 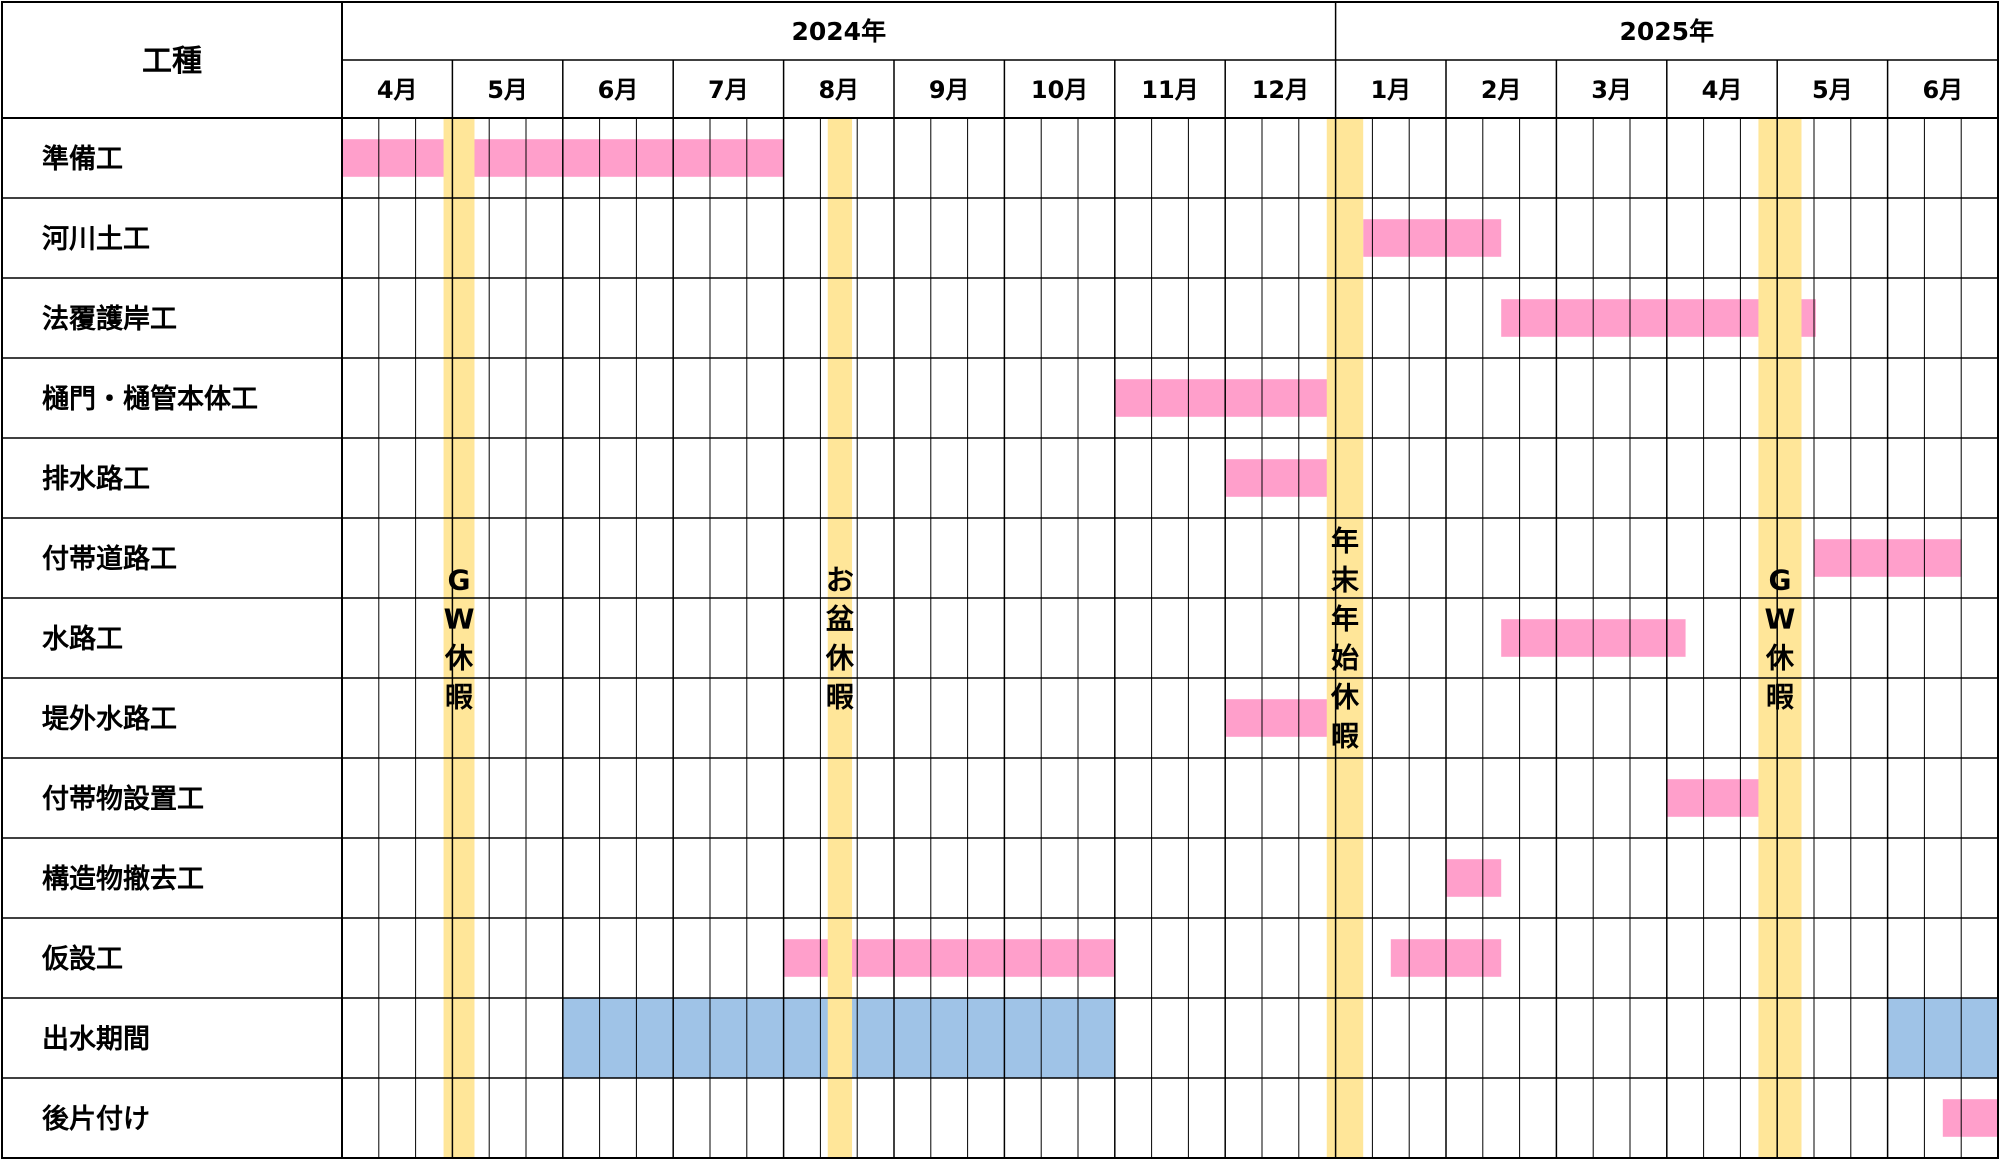 What do you see at coordinates (1390, 90) in the screenshot?
I see `month-label: 1月` at bounding box center [1390, 90].